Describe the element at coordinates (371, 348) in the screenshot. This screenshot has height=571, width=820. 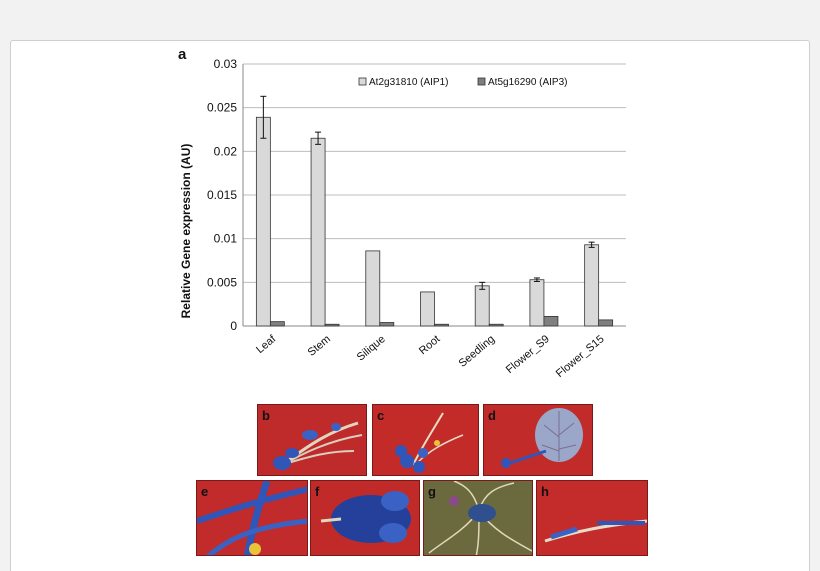
I see `x-tick-label: Silique` at that location.